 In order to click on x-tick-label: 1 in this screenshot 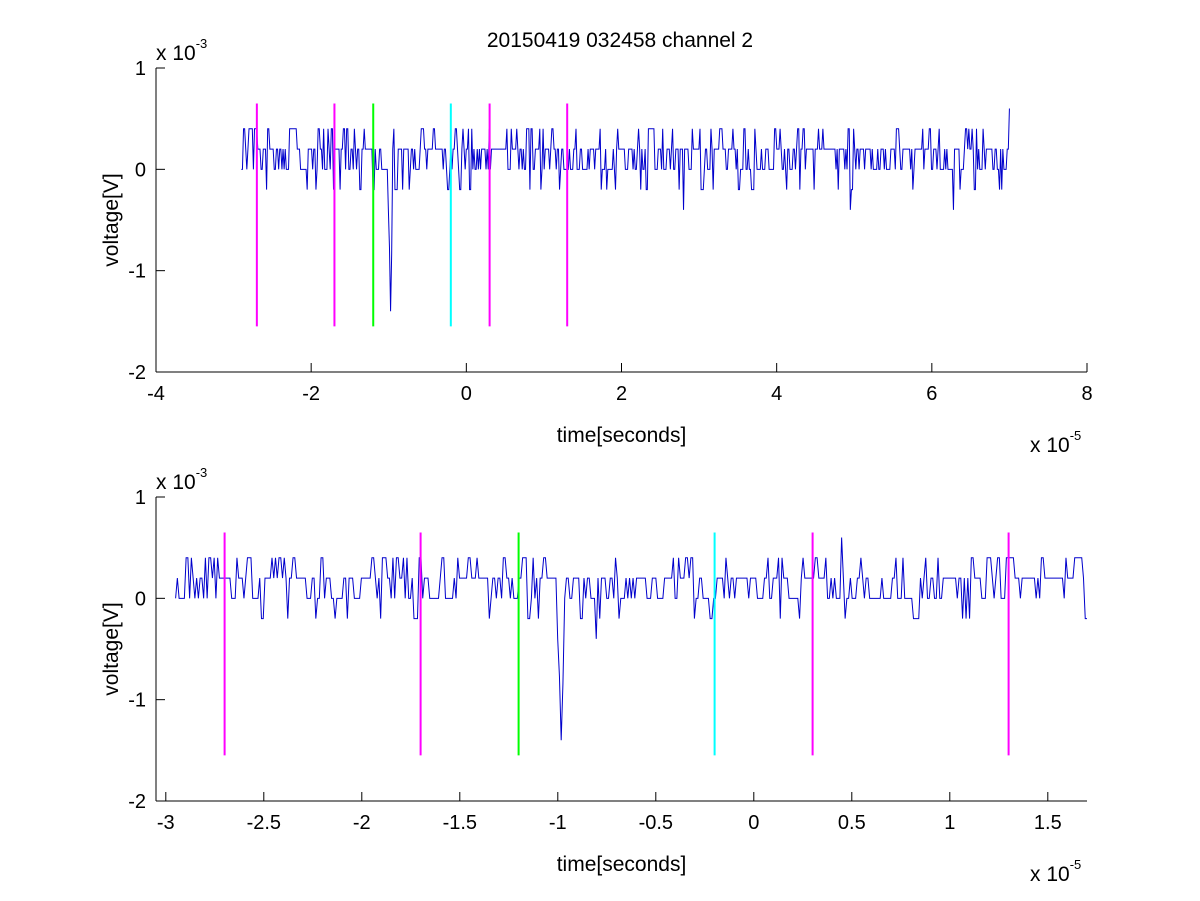, I will do `click(949, 823)`.